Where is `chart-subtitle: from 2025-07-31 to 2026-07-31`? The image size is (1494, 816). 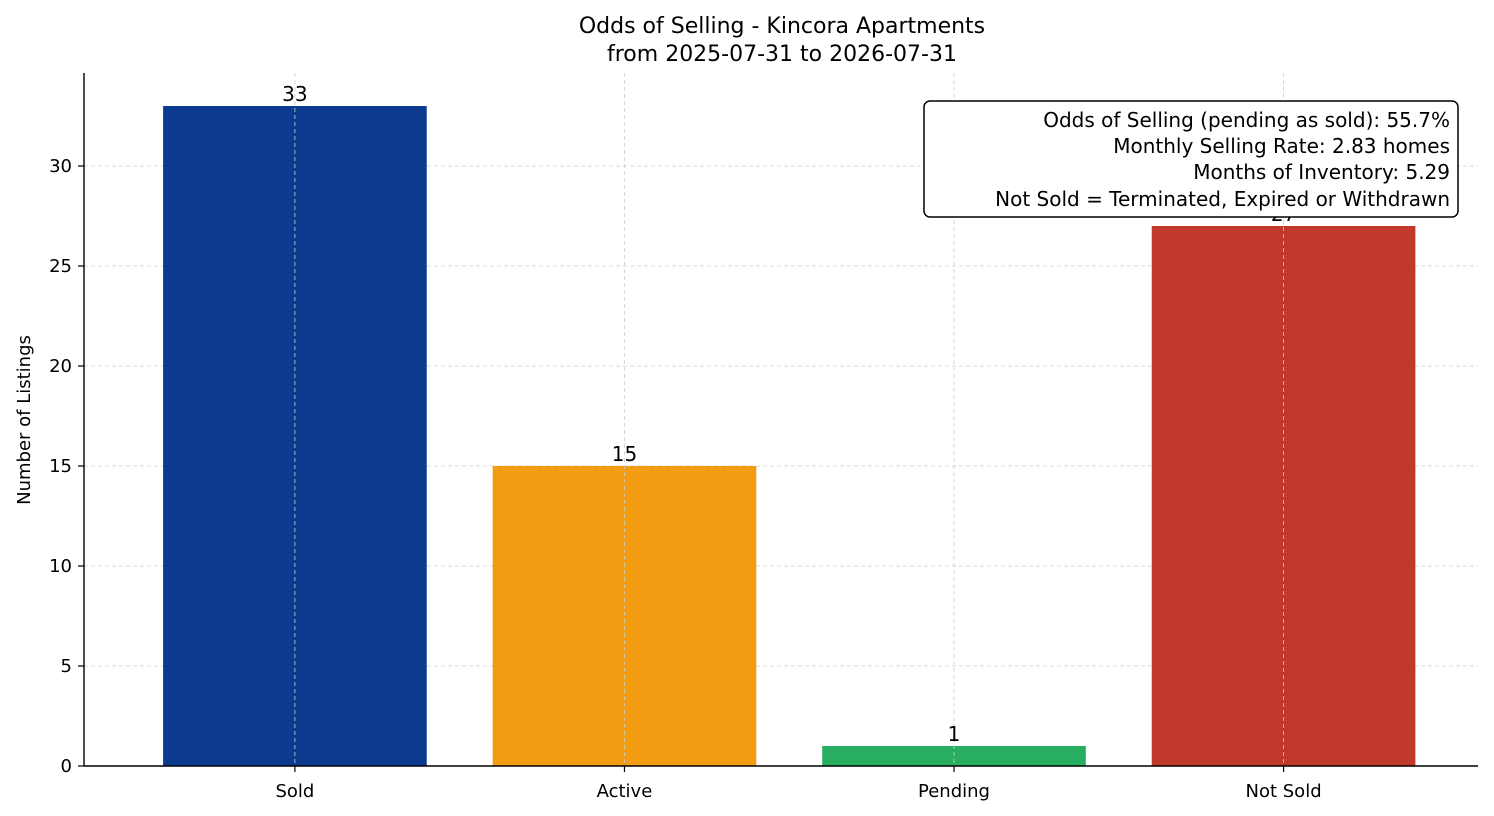 chart-subtitle: from 2025-07-31 to 2026-07-31 is located at coordinates (782, 54).